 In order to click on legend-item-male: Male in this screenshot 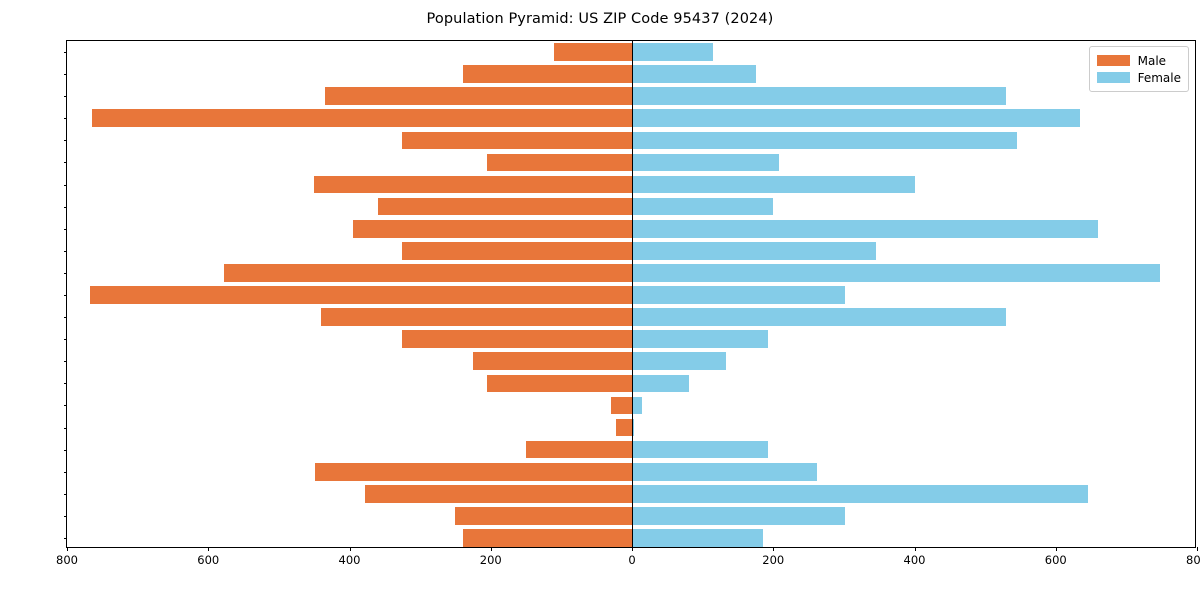, I will do `click(1138, 60)`.